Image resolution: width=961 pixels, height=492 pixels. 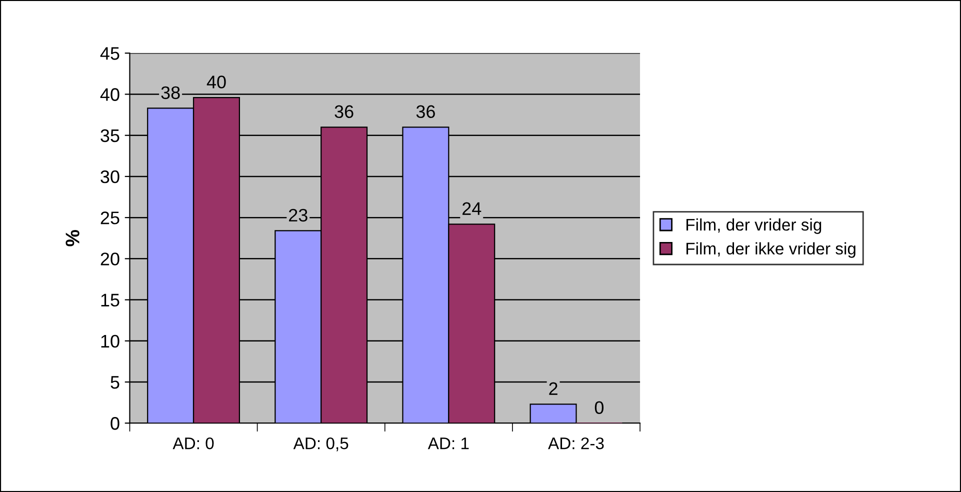 I want to click on data-label: 2, so click(x=553, y=388).